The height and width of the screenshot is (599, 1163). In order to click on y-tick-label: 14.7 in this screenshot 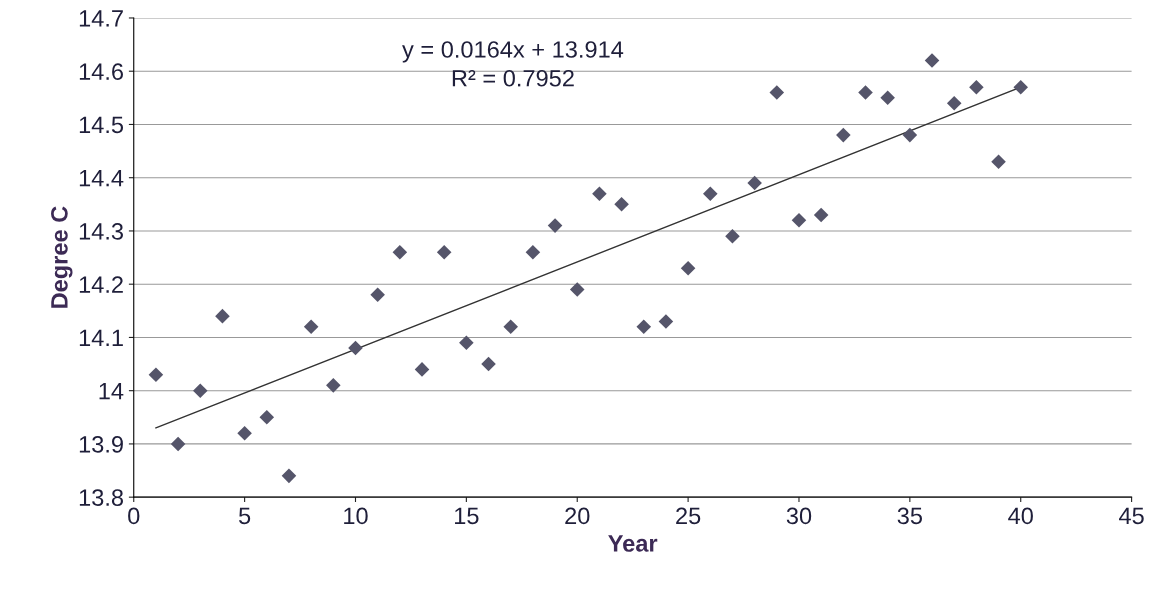, I will do `click(101, 18)`.